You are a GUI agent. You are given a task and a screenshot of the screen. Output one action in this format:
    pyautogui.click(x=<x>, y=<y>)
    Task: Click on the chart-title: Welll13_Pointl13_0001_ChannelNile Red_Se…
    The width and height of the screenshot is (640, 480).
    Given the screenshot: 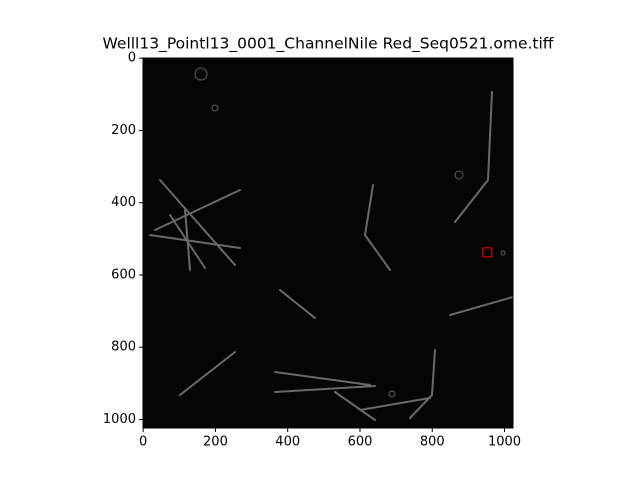 What is the action you would take?
    pyautogui.click(x=327, y=44)
    